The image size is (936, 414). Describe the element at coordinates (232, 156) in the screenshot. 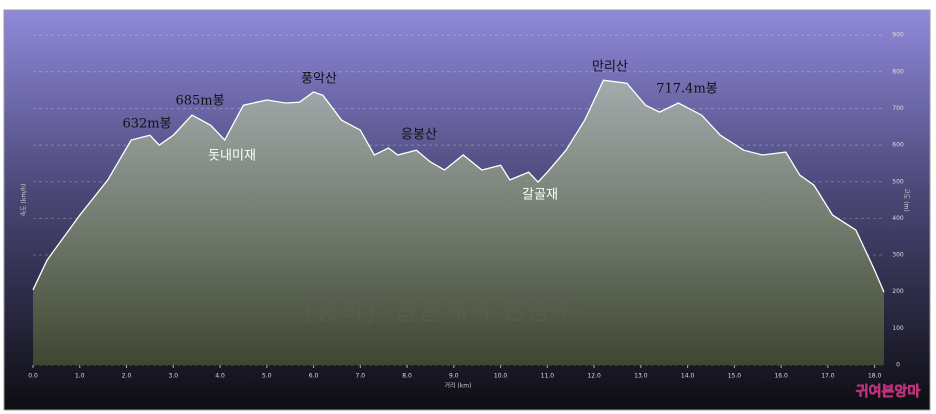

I see `annotation: 돗내미재` at that location.